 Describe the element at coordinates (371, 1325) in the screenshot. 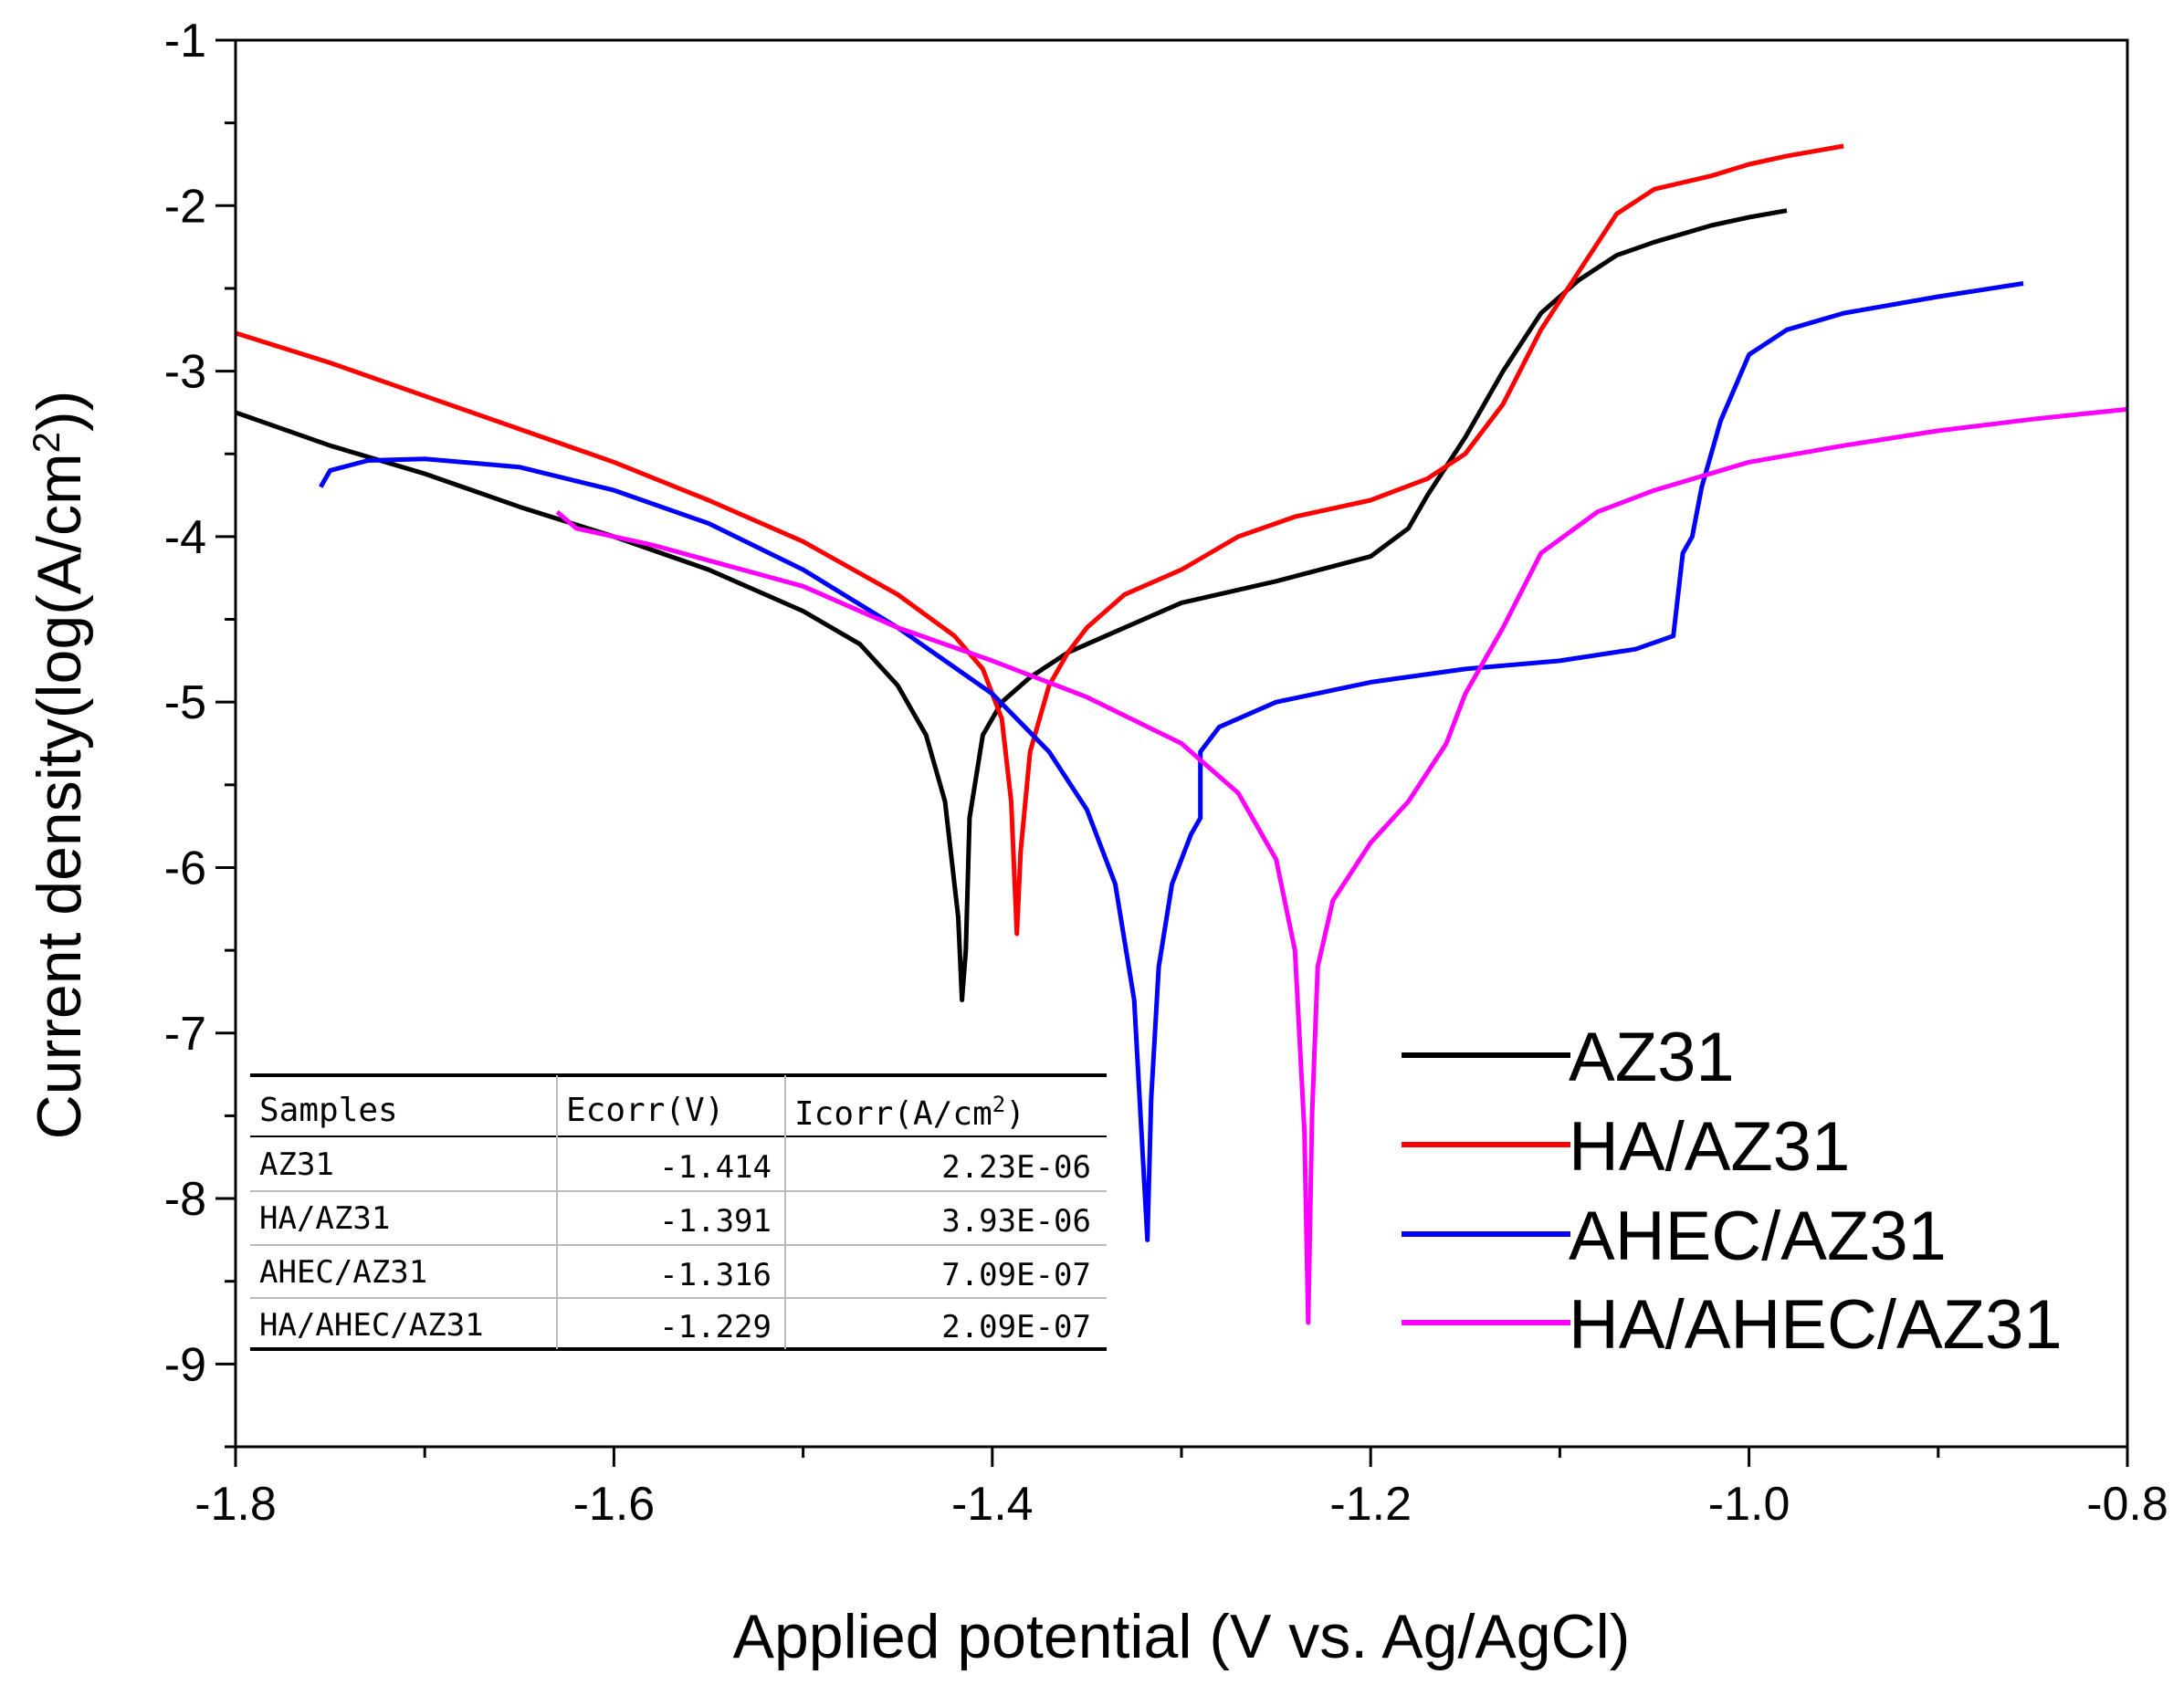

I see `table-cell: HA/AHEC/AZ31` at that location.